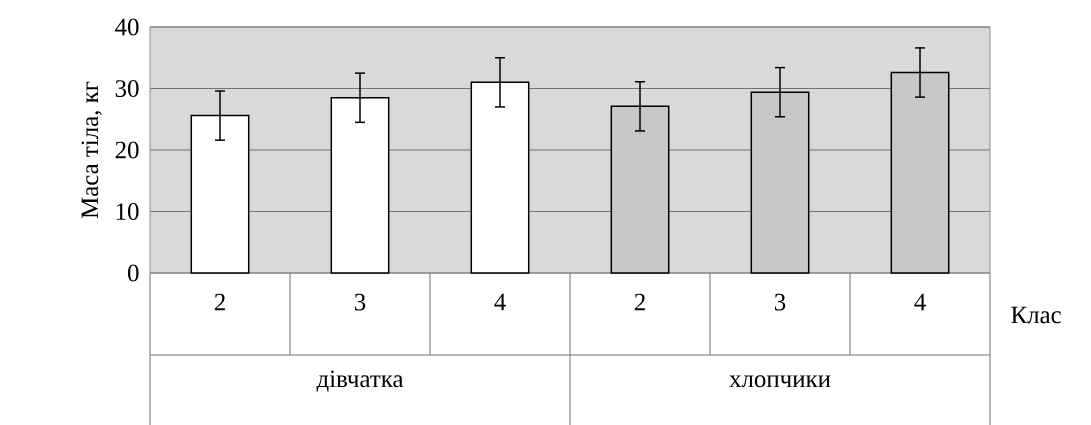  I want to click on y-tick-label: 0, so click(133, 273).